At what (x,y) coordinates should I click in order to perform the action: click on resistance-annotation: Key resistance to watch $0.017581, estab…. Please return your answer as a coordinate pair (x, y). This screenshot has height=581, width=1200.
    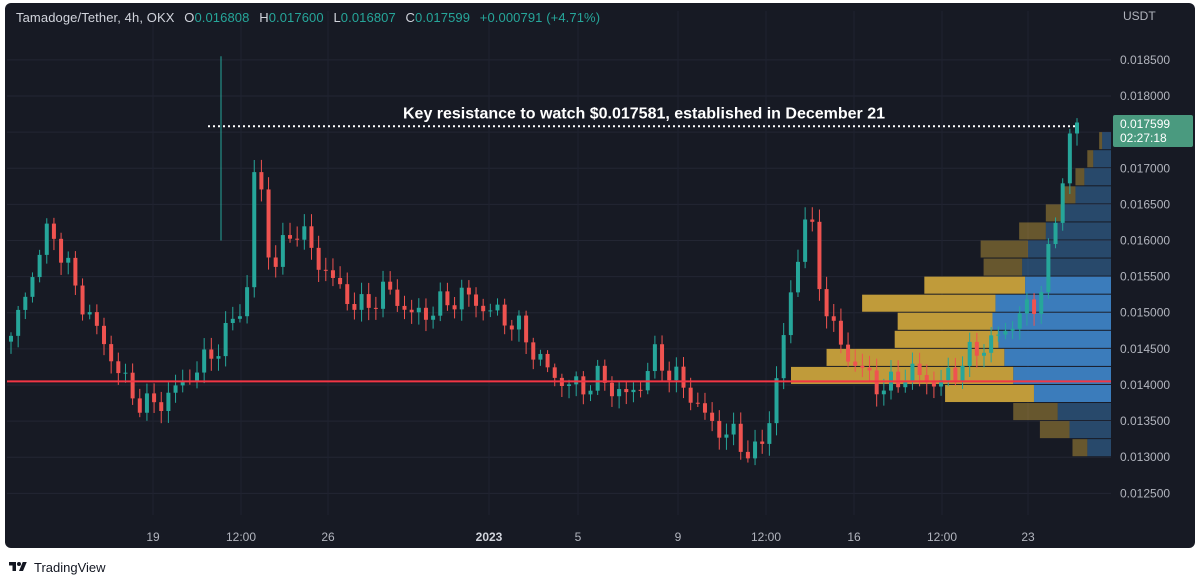
    Looking at the image, I should click on (644, 113).